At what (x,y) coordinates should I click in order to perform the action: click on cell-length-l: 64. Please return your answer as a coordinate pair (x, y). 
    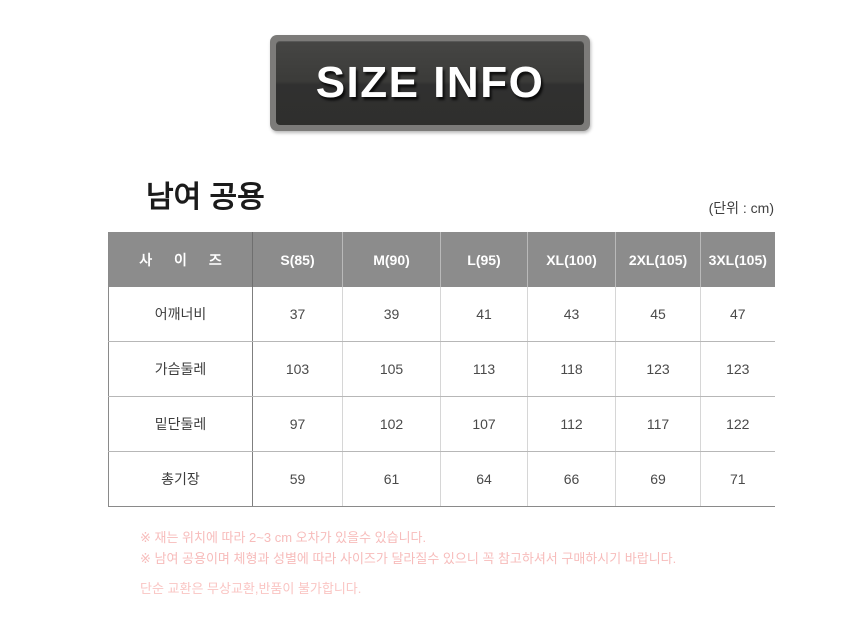
    Looking at the image, I should click on (484, 479).